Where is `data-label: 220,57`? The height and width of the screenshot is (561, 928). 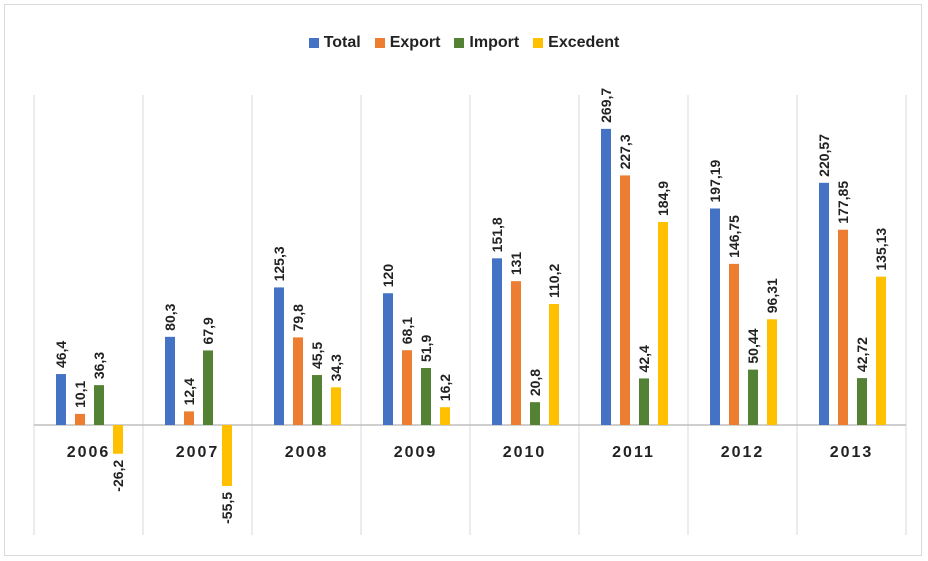 data-label: 220,57 is located at coordinates (824, 155).